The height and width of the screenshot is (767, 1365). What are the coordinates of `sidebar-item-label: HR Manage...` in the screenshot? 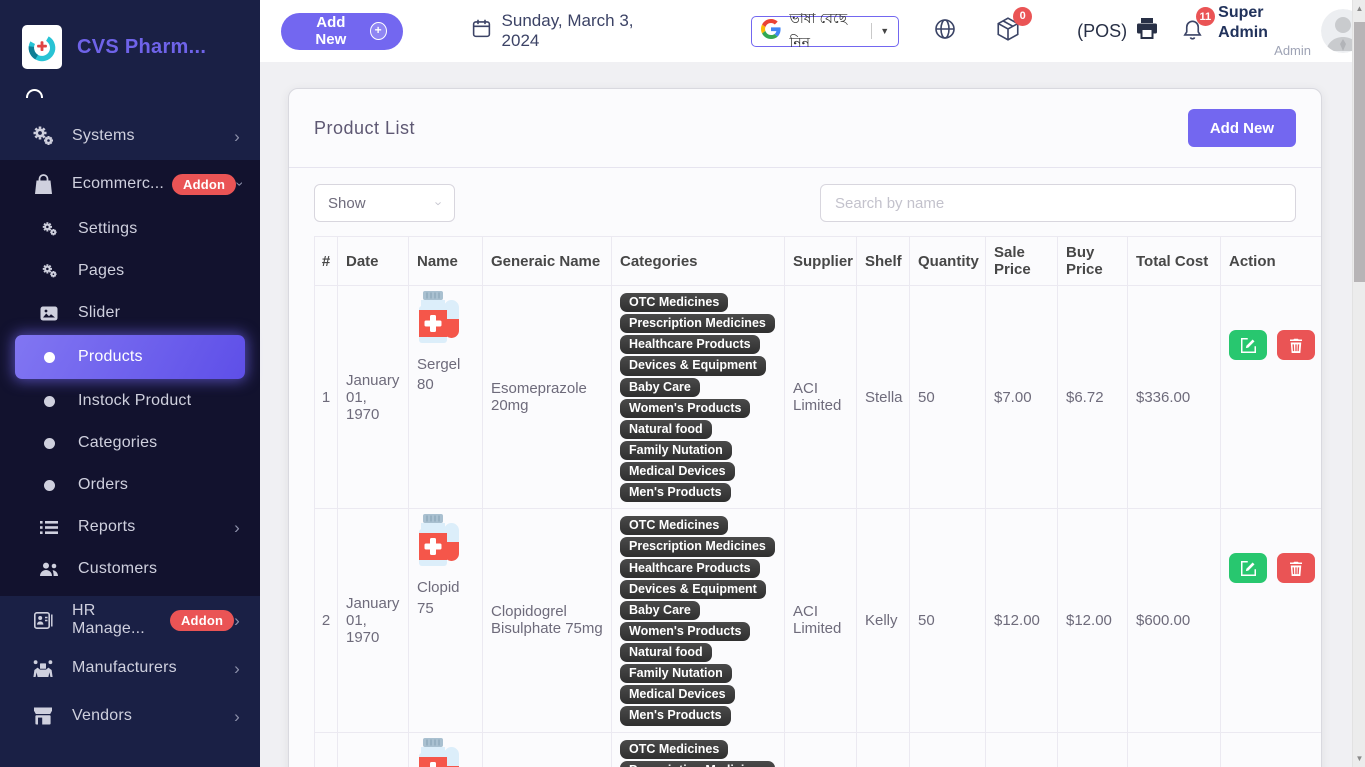 It's located at (108, 619).